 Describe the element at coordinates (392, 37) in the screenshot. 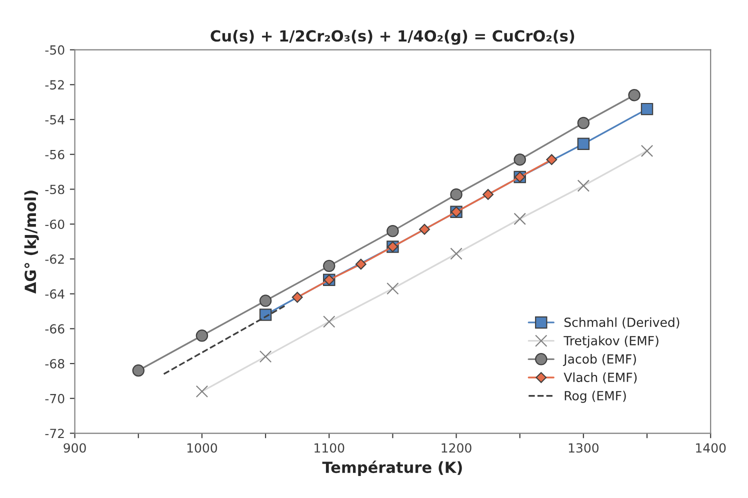

I see `chart-title: Cu(s) + 1/2Cr₂O₃(s) + 1/4O₂(g) = CuCrO₂(s)` at that location.